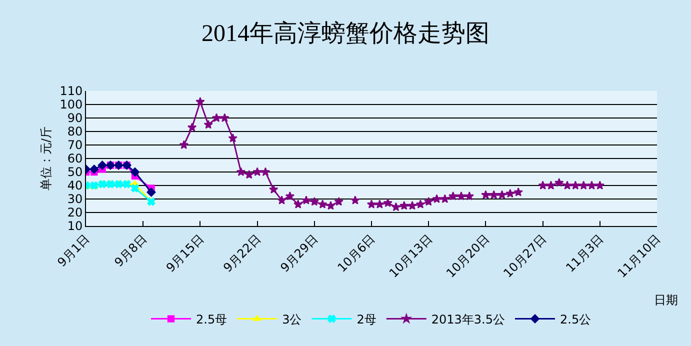 The width and height of the screenshot is (691, 346). I want to click on x-tick-label: 9月22日, so click(242, 253).